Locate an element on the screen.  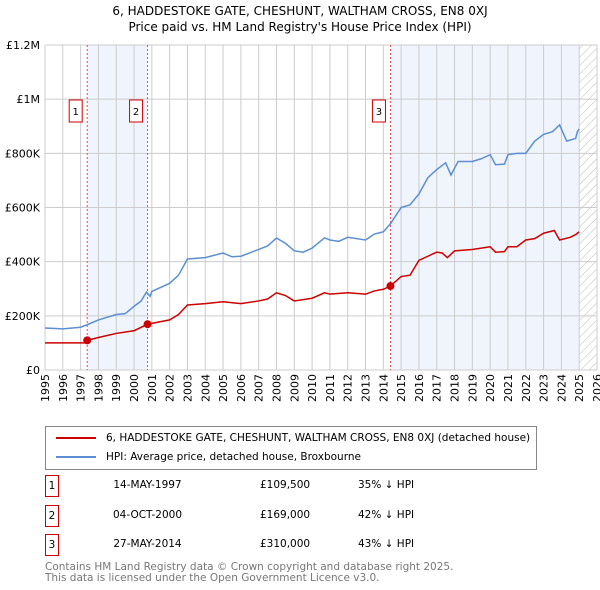
x-tick-label: 2017 is located at coordinates (437, 388).